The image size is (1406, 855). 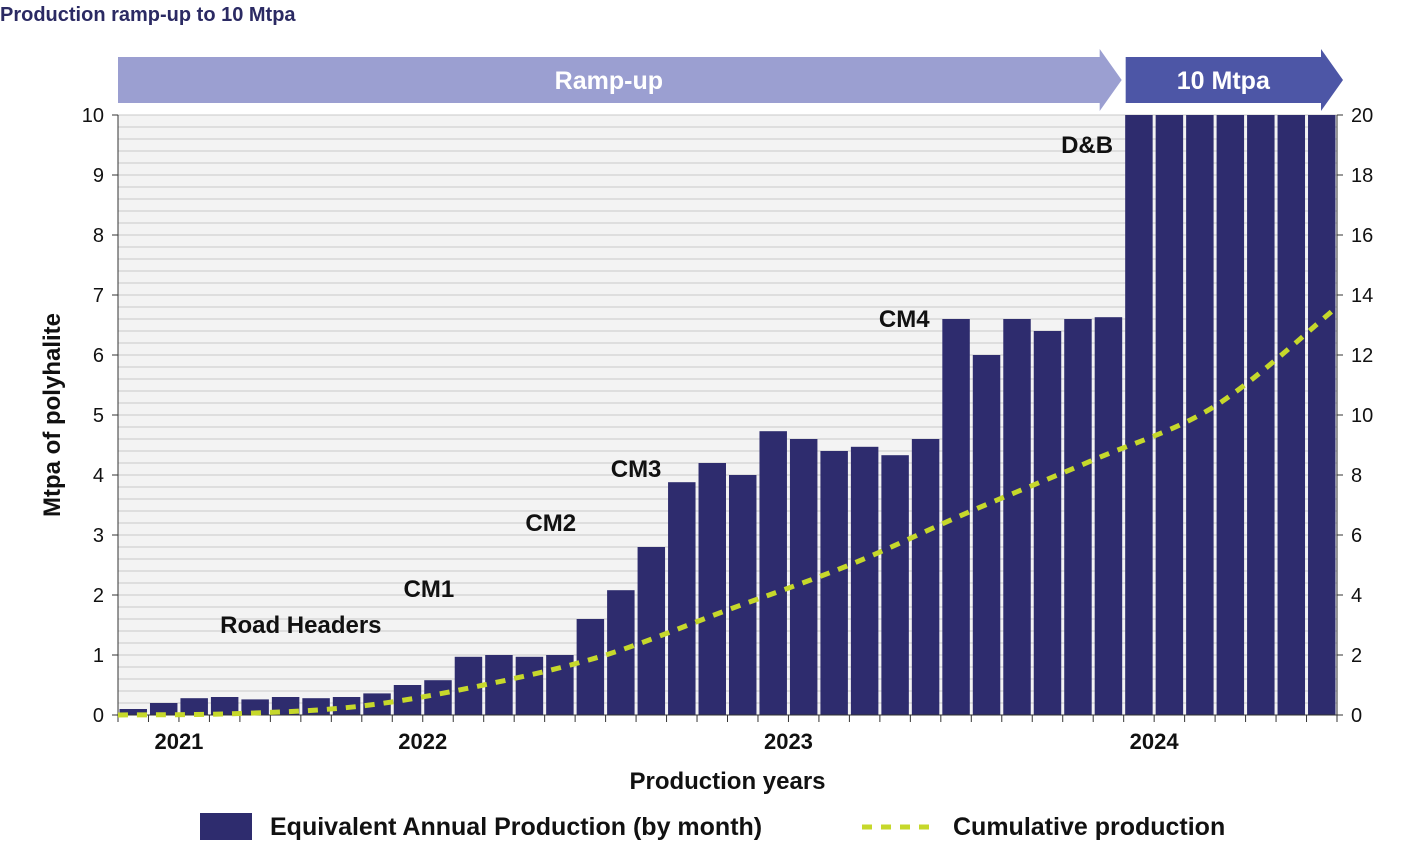 What do you see at coordinates (1362, 356) in the screenshot?
I see `y2-tick-label: 12` at bounding box center [1362, 356].